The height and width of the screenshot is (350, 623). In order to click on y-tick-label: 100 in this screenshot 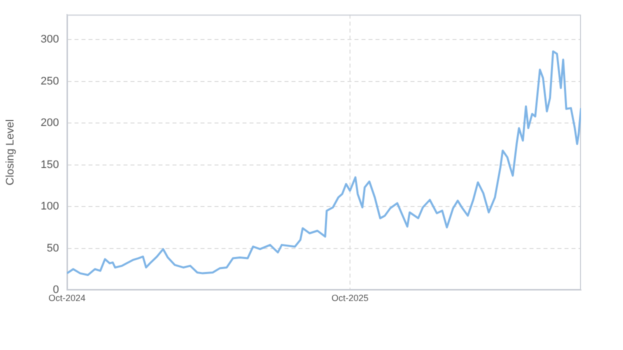, I will do `click(49, 206)`.